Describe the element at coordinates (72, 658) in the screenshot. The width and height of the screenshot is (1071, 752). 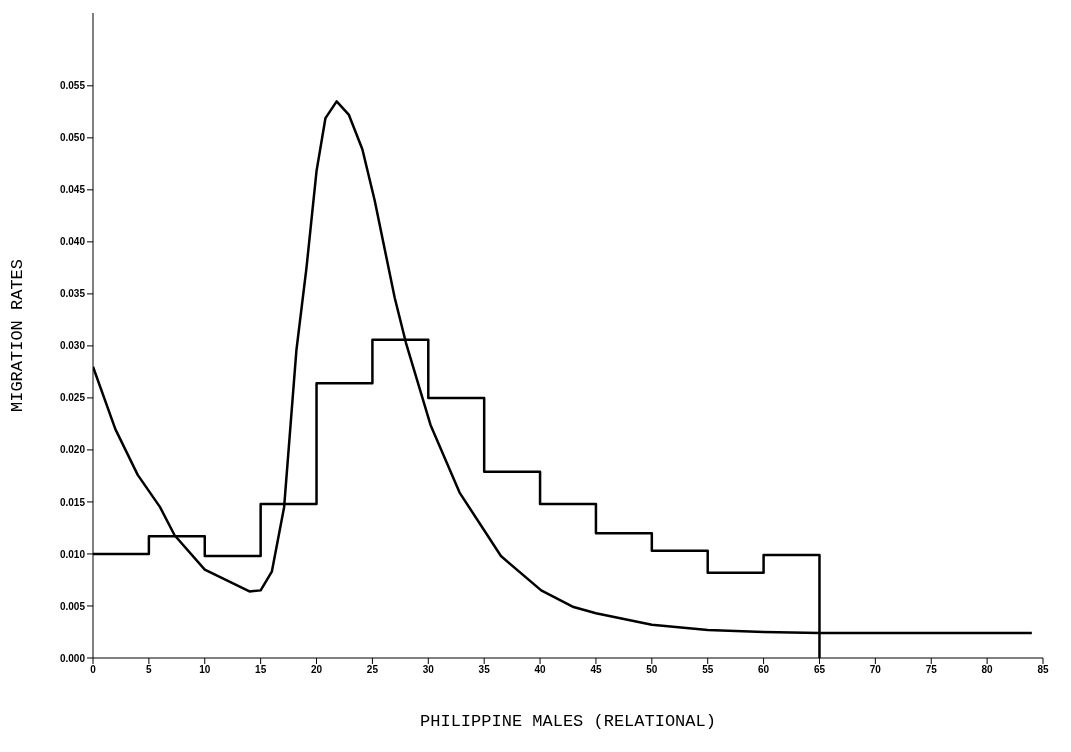
I see `y-tick-label: 0.000` at that location.